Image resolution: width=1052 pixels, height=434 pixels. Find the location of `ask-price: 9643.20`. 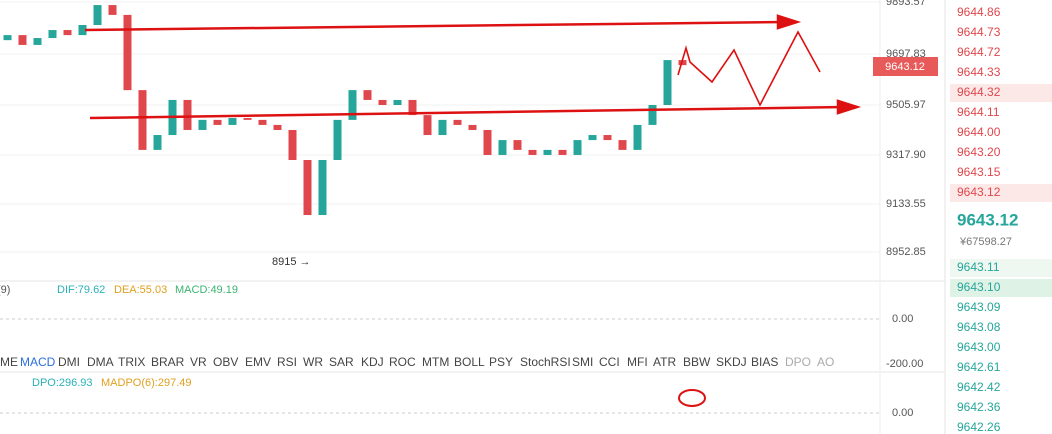

ask-price: 9643.20 is located at coordinates (979, 152).